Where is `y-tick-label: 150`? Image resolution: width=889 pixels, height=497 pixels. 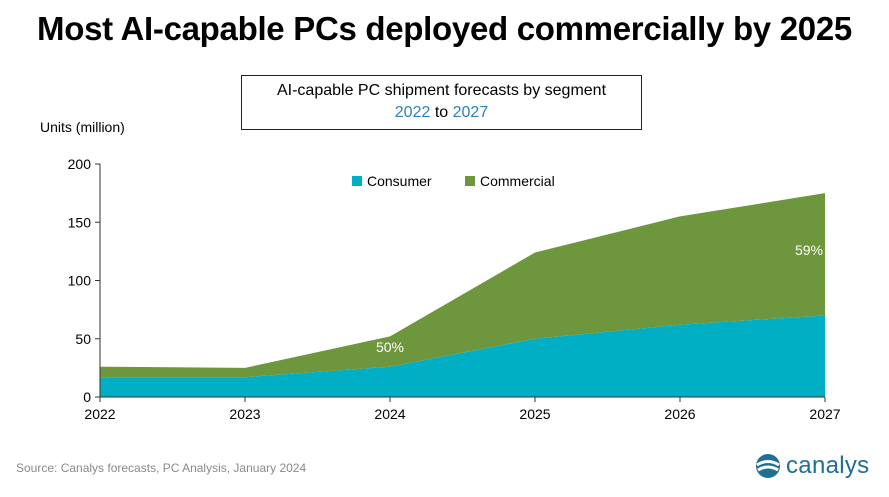 y-tick-label: 150 is located at coordinates (80, 222).